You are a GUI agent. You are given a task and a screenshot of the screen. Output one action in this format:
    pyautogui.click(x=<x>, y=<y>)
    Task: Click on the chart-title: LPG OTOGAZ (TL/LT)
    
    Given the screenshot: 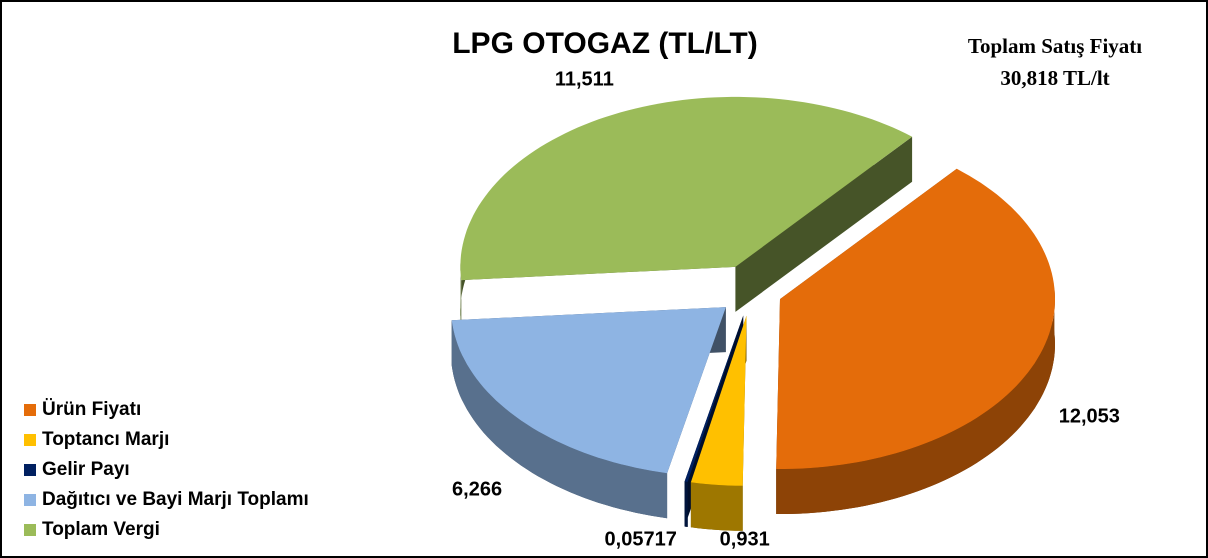 What is the action you would take?
    pyautogui.click(x=605, y=43)
    